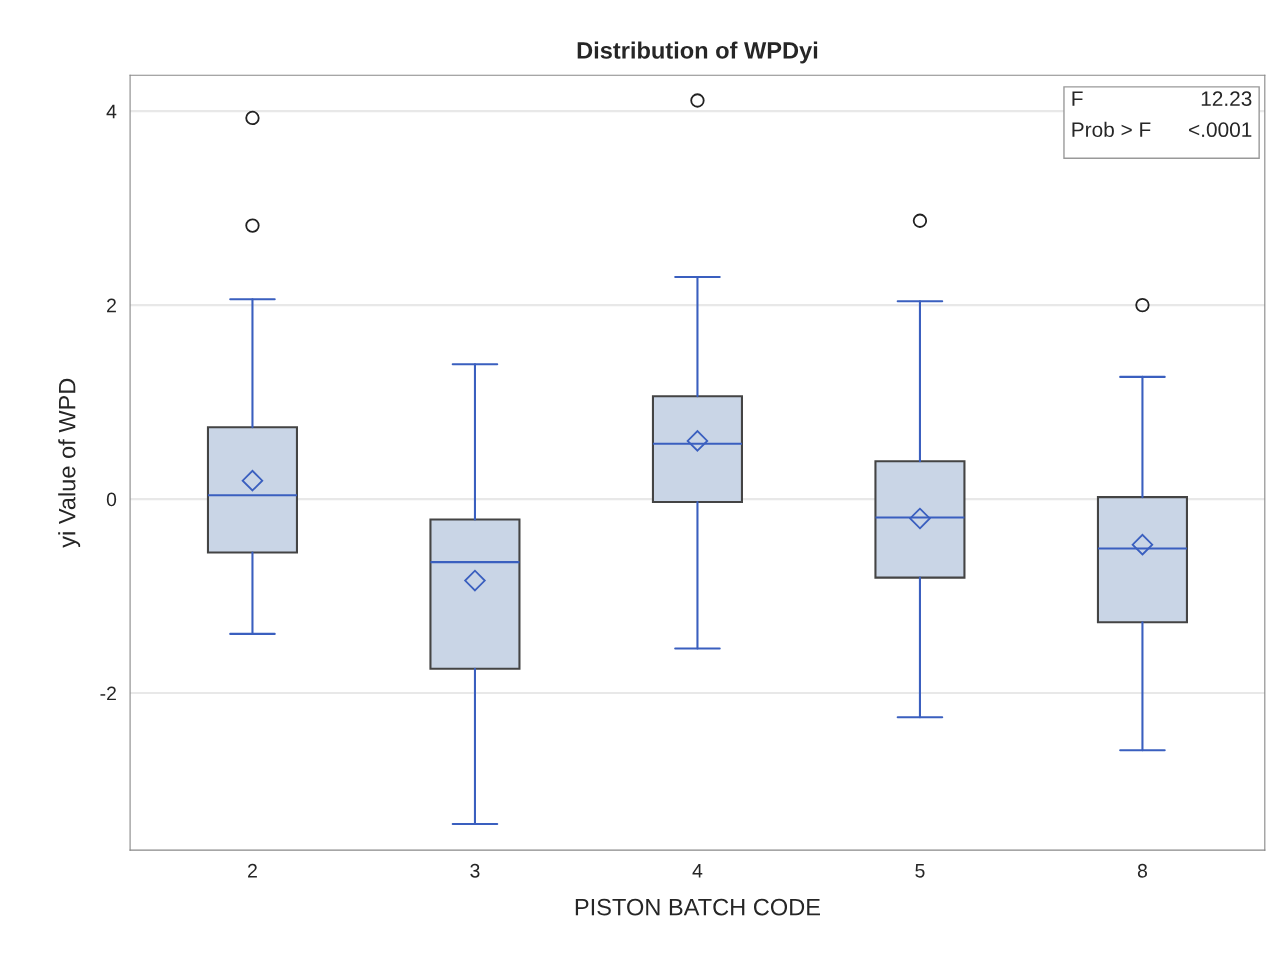  What do you see at coordinates (1077, 98) in the screenshot?
I see `annotation: F` at bounding box center [1077, 98].